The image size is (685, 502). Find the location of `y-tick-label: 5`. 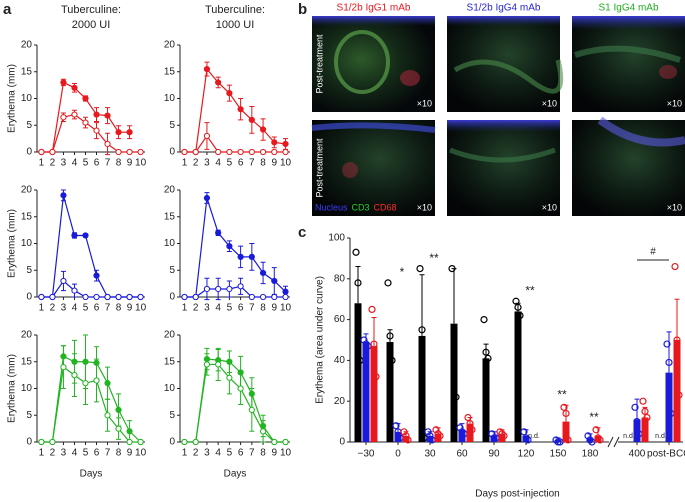

y-tick-label: 5 is located at coordinates (172, 415).